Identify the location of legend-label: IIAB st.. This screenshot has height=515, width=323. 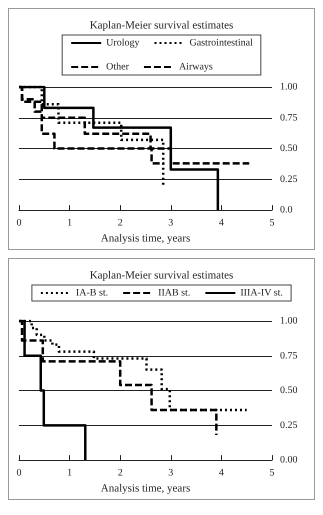
(174, 293).